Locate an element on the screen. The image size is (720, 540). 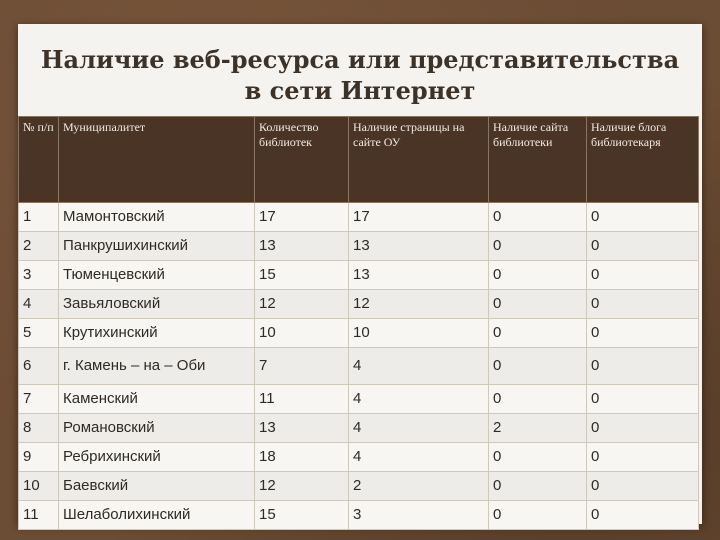
cell-municipality: Крутихинский is located at coordinates (156, 333).